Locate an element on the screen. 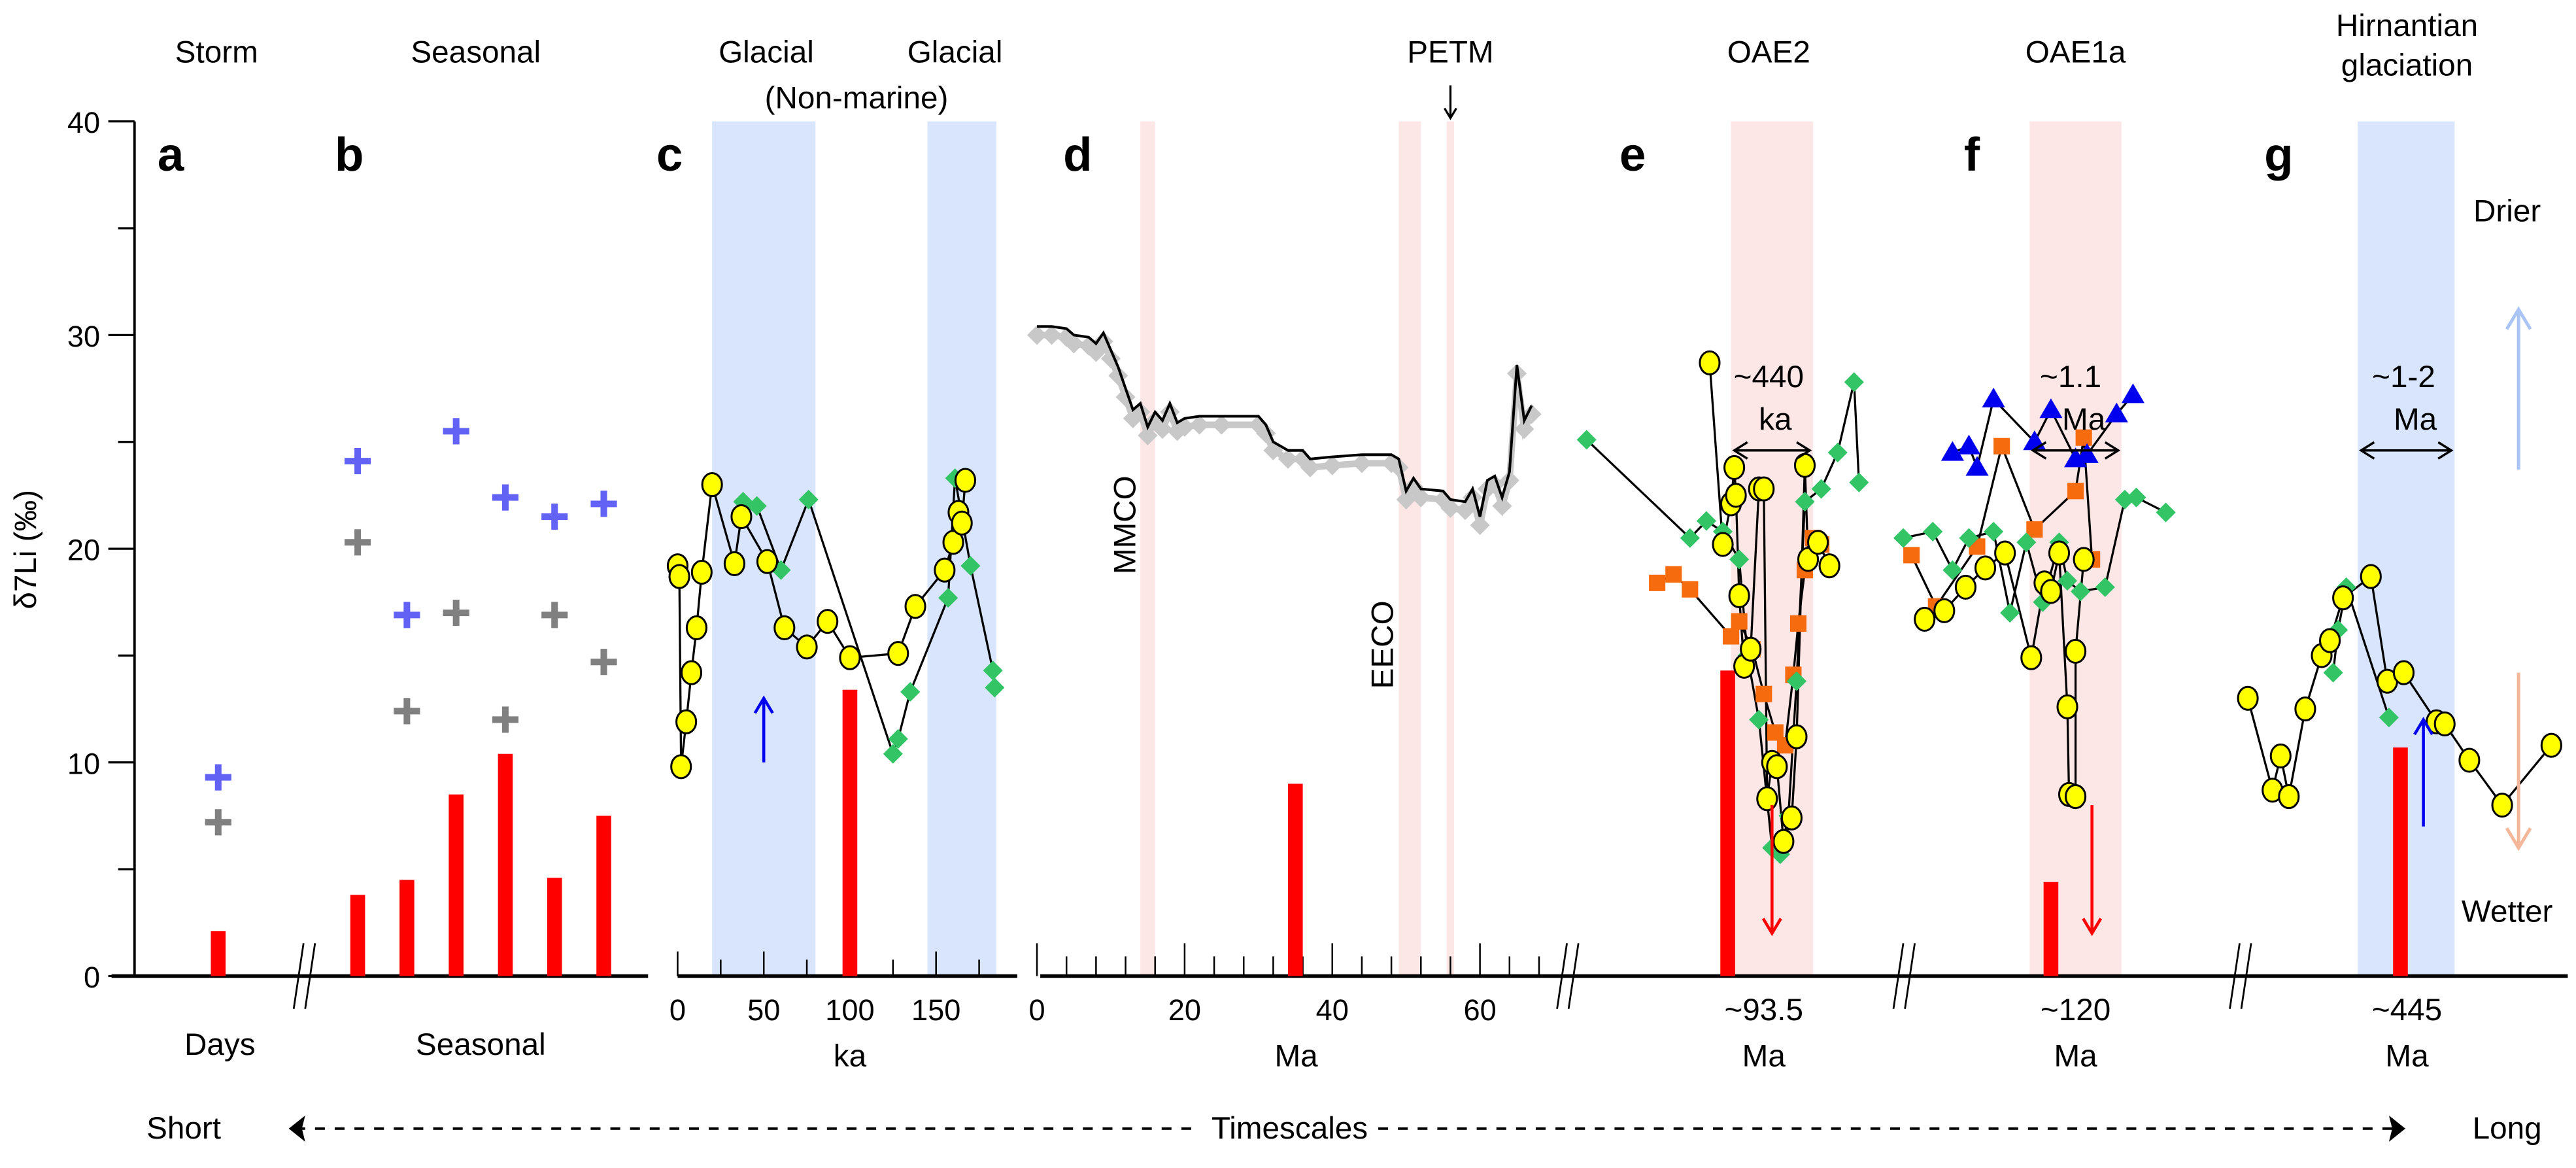  blue-series-line is located at coordinates (2043, 433).